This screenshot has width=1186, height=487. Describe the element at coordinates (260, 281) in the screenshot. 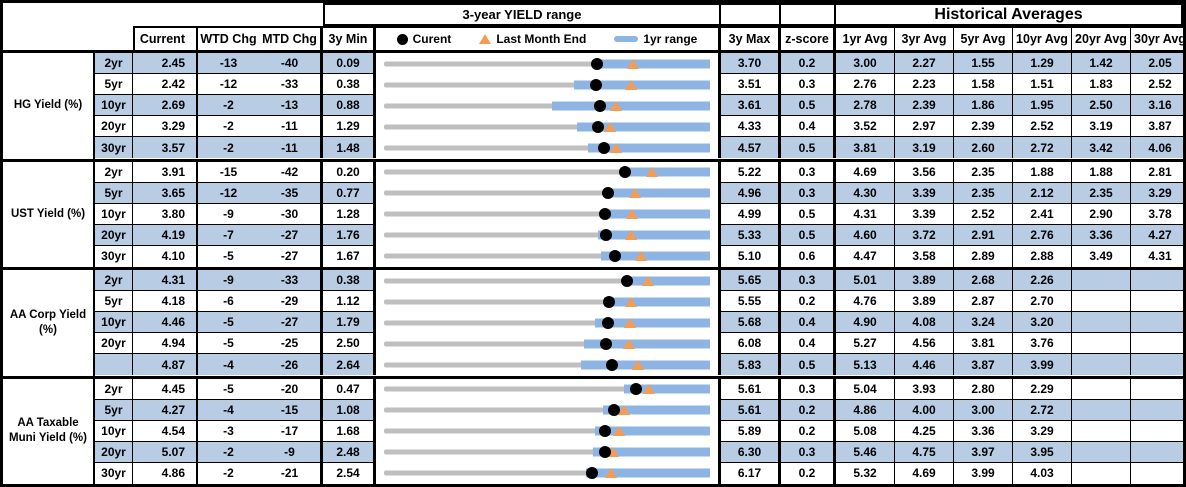

I see `chg-cell: -9 -33` at that location.